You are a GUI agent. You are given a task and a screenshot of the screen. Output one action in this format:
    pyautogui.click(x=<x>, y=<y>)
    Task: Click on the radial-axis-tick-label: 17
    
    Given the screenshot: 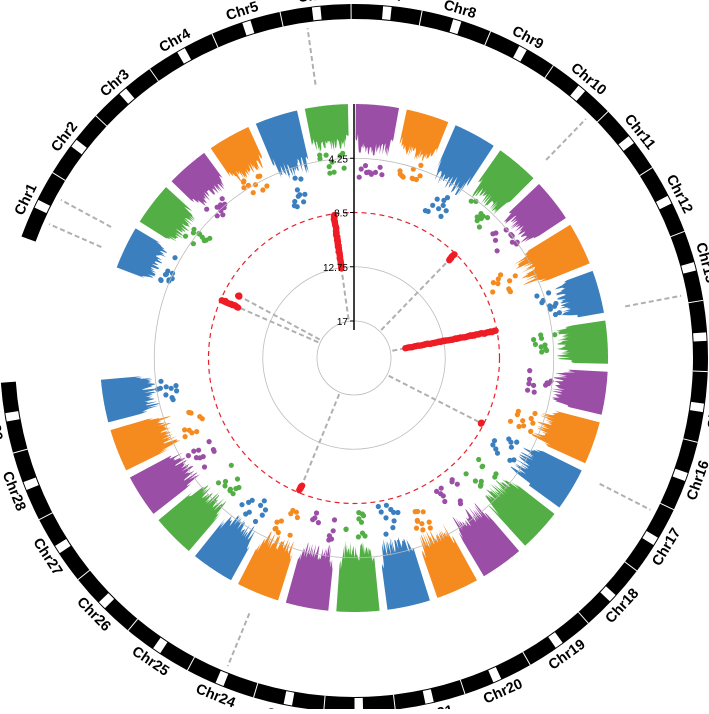 What is the action you would take?
    pyautogui.click(x=343, y=322)
    